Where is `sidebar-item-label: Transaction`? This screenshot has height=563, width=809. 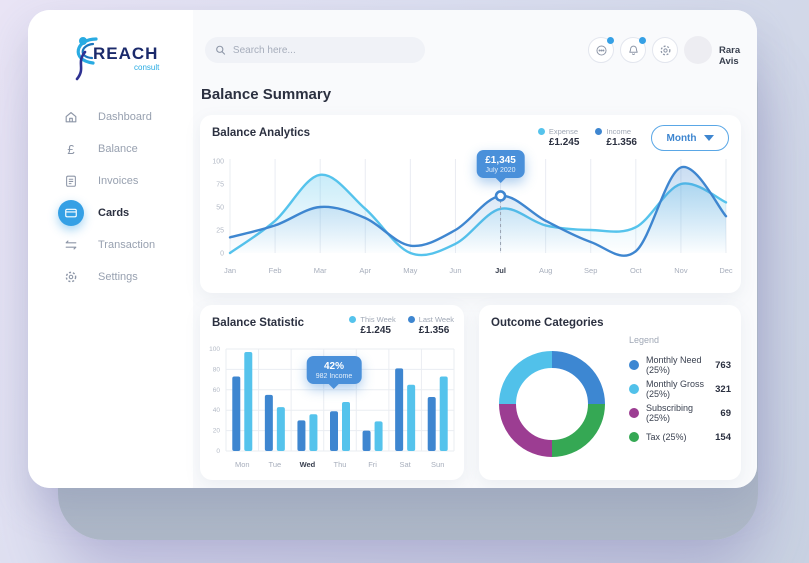 sidebar-item-label: Transaction is located at coordinates (127, 245).